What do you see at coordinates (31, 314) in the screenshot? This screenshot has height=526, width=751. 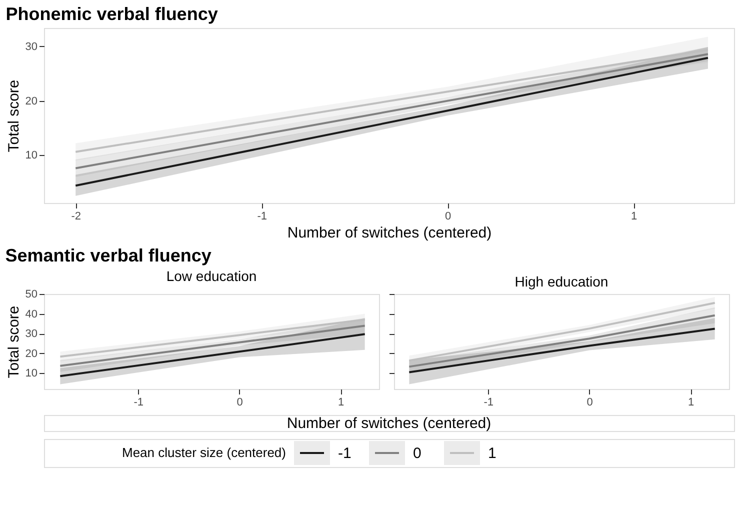 I see `y-tick-label: 40` at bounding box center [31, 314].